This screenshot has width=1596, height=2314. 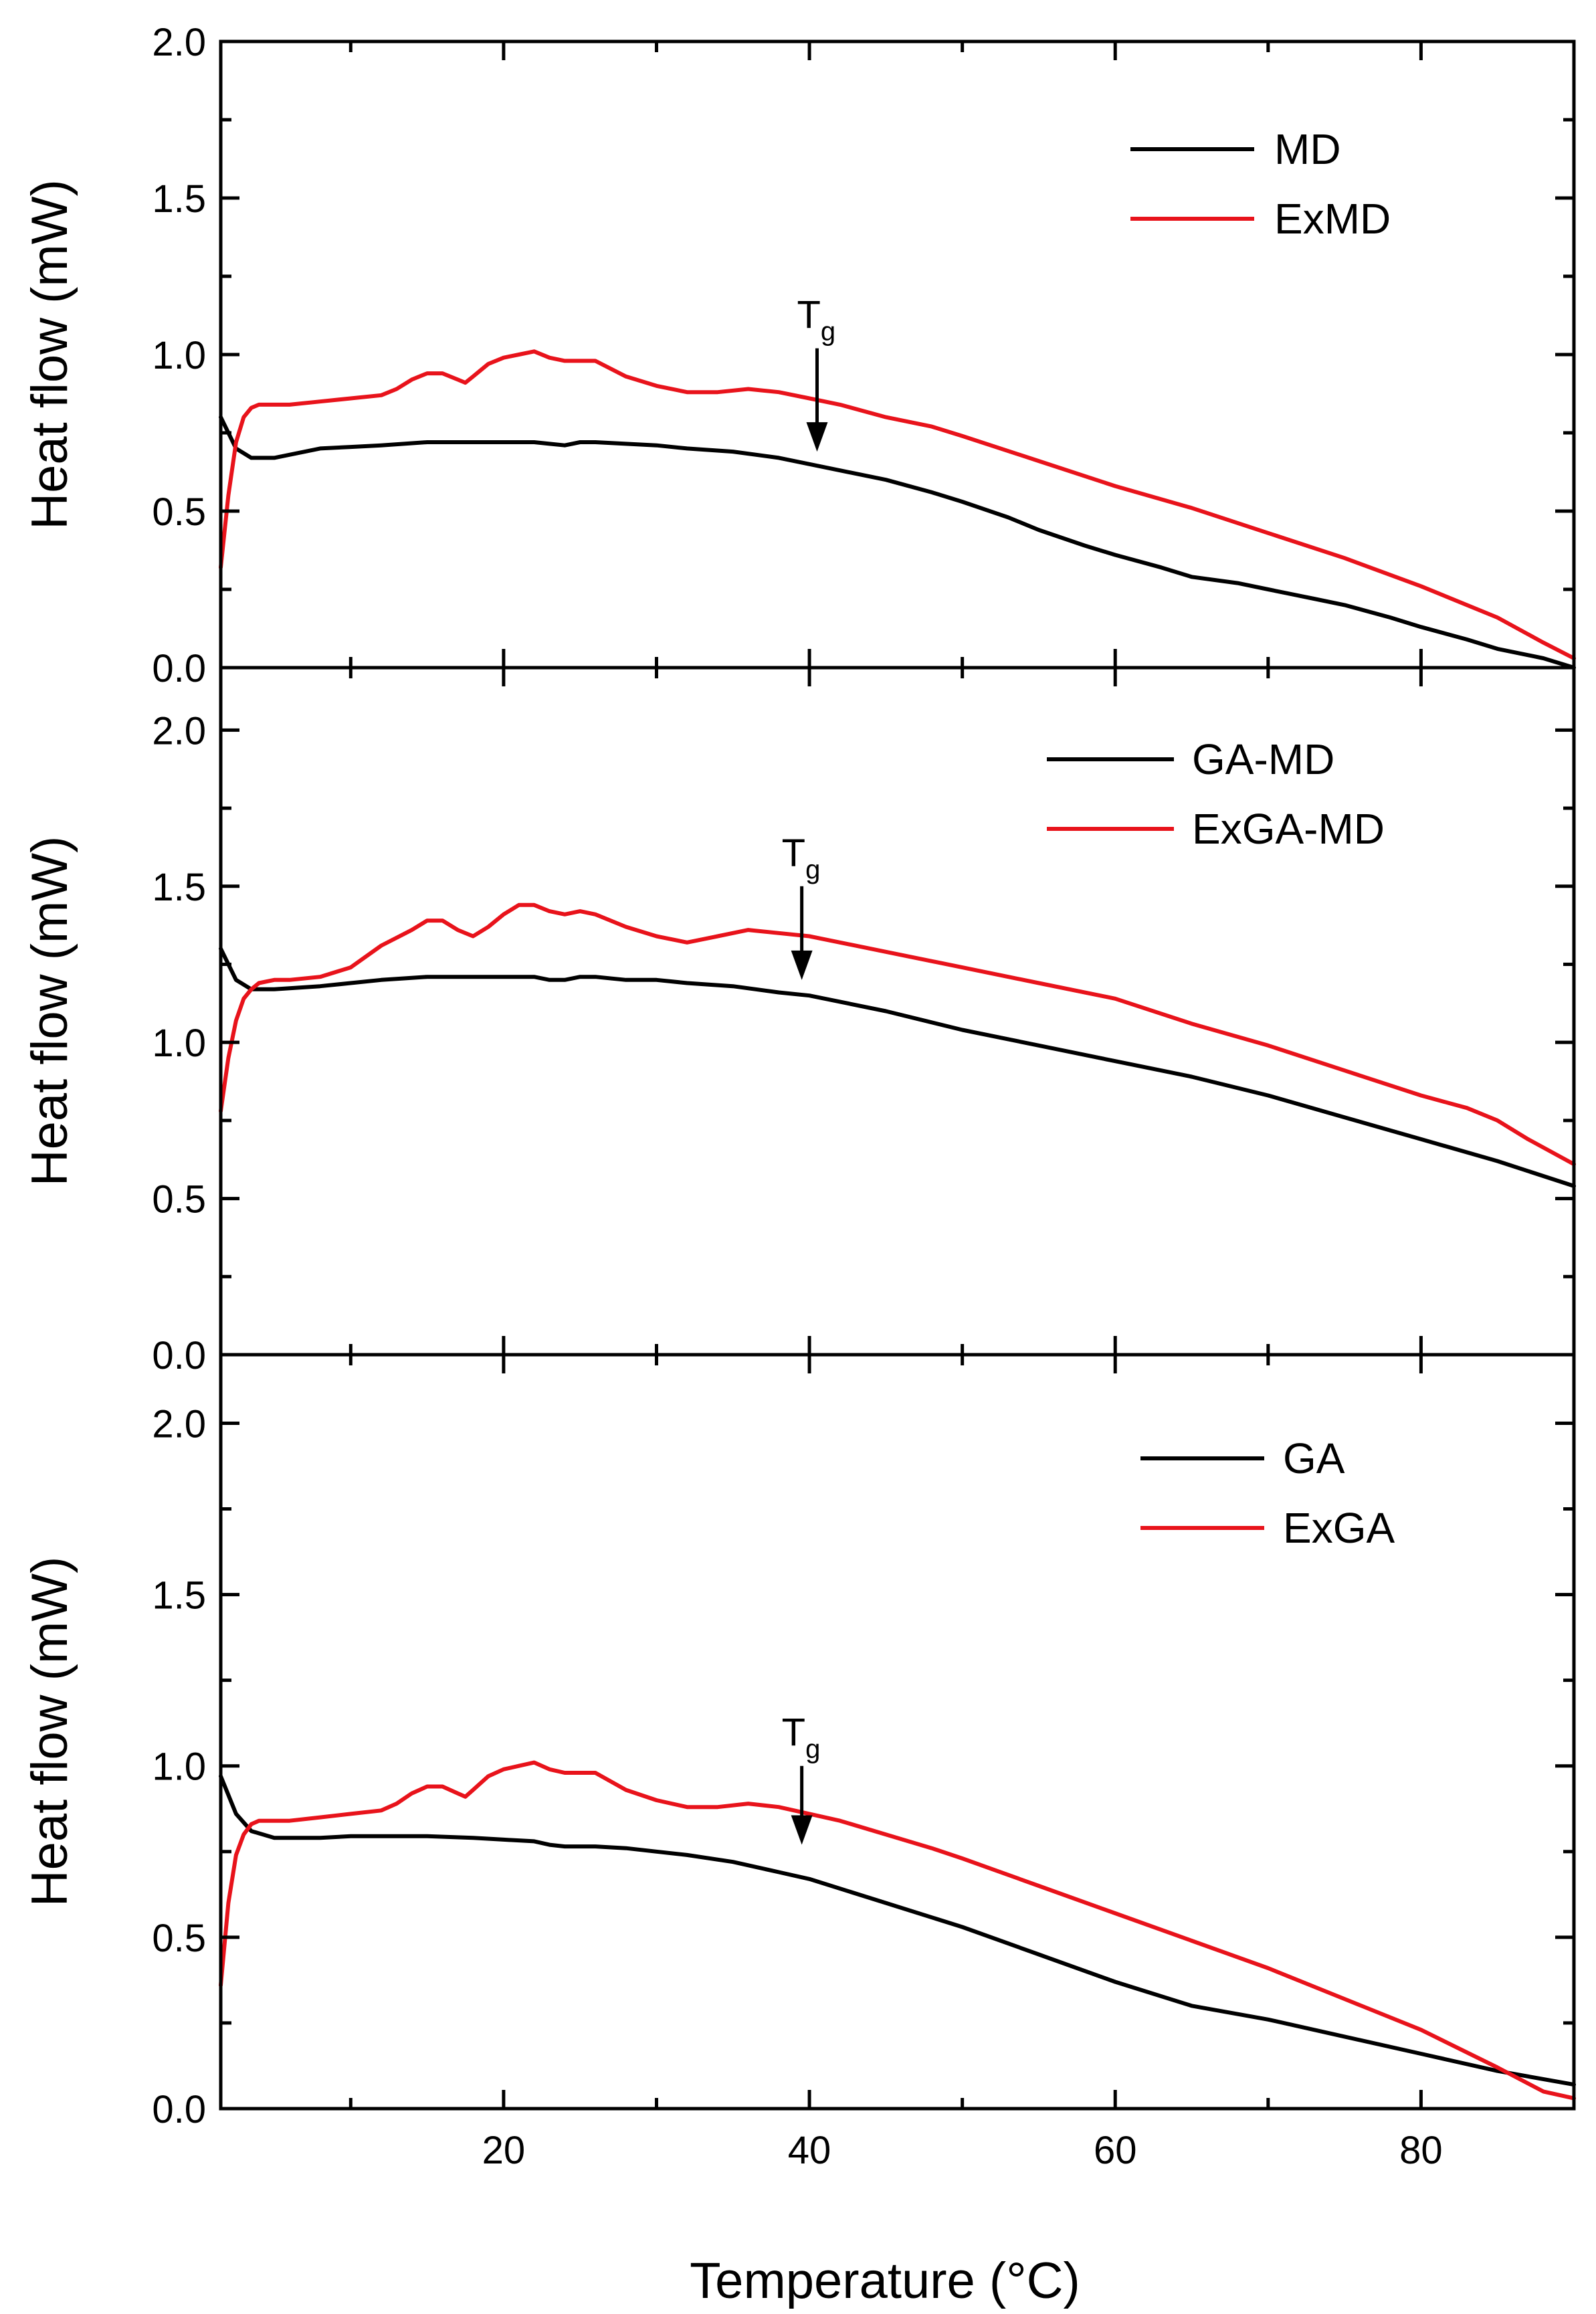 I want to click on series-line-ga-md, so click(x=897, y=1067).